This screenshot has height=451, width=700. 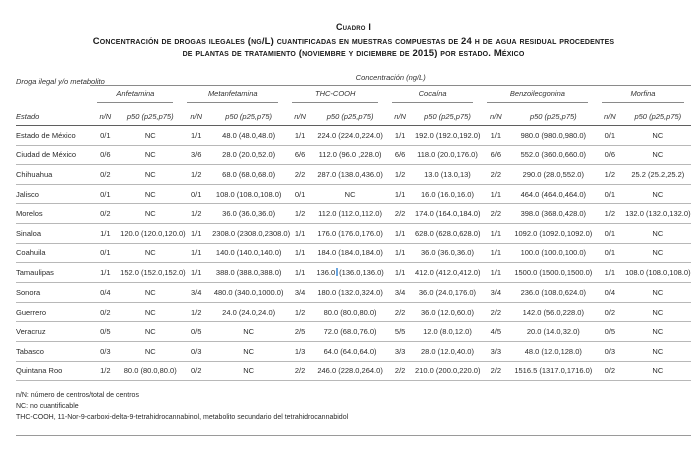 I want to click on p50-cell: 136.0 (136.0,136.0), so click(x=350, y=273).